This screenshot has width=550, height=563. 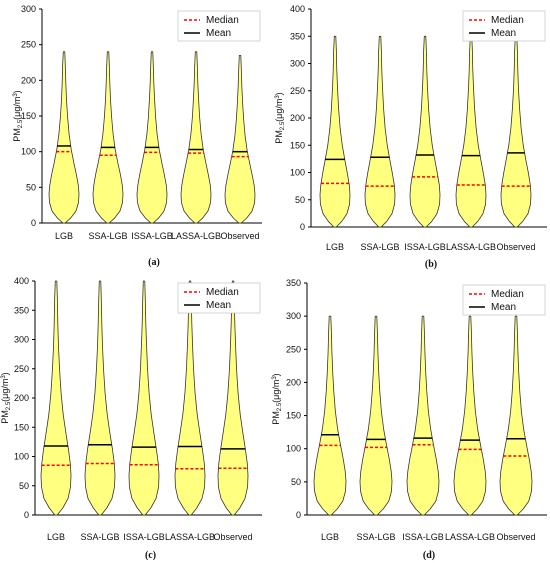 I want to click on panel-caption: (a), so click(x=154, y=262).